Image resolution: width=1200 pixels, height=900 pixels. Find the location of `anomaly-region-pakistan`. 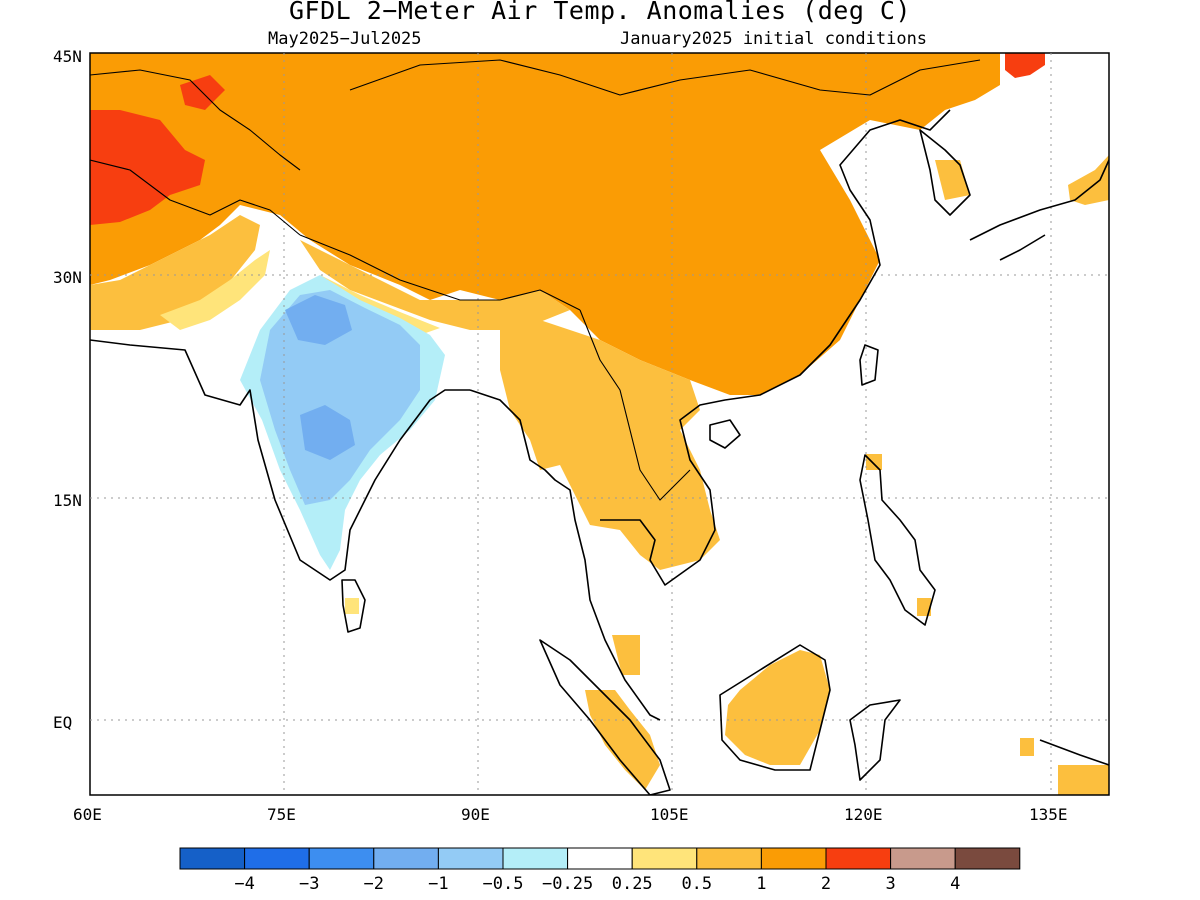

anomaly-region-pakistan is located at coordinates (175, 272).